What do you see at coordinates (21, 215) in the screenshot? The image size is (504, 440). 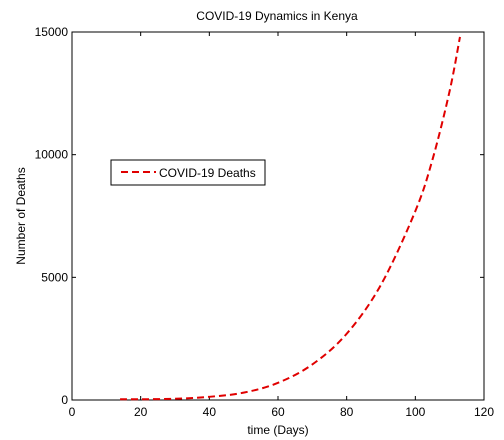 I see `y-axis-label: Number of Deaths` at bounding box center [21, 215].